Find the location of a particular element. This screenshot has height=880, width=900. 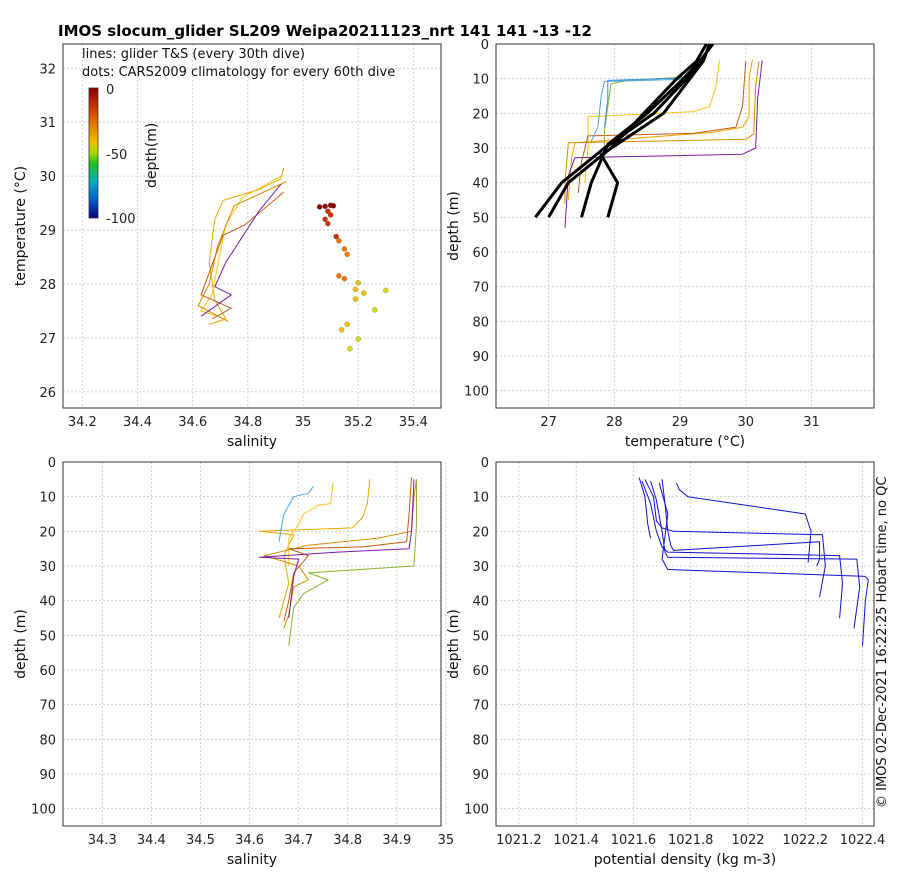

x-tick-label: 34.2 is located at coordinates (82, 422).